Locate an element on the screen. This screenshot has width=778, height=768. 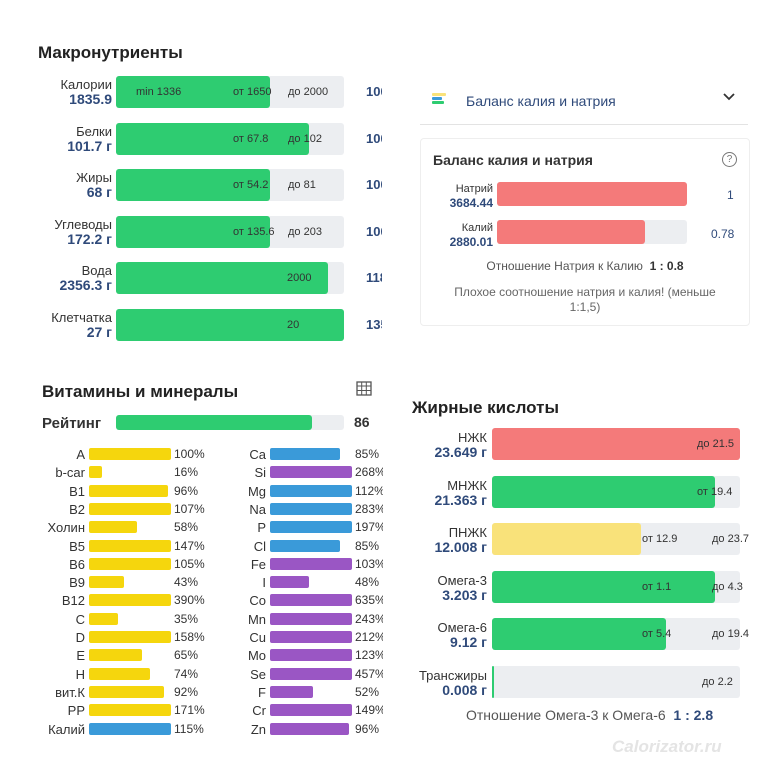
potassium-ratio: 0.78 is located at coordinates (723, 234).